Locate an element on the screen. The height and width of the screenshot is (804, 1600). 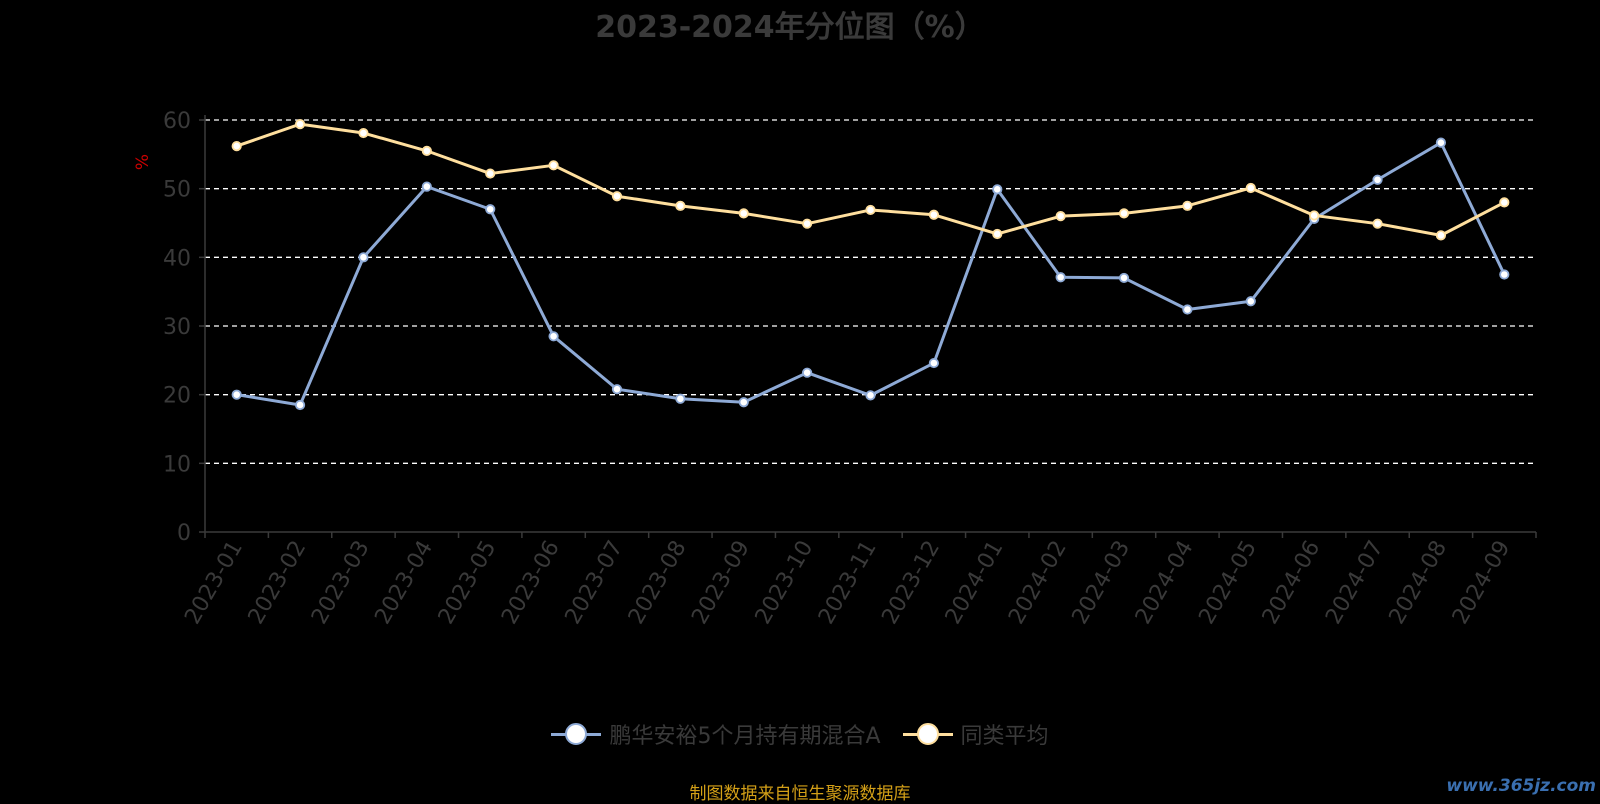
legend-item-average: 同类平均 is located at coordinates (975, 734).